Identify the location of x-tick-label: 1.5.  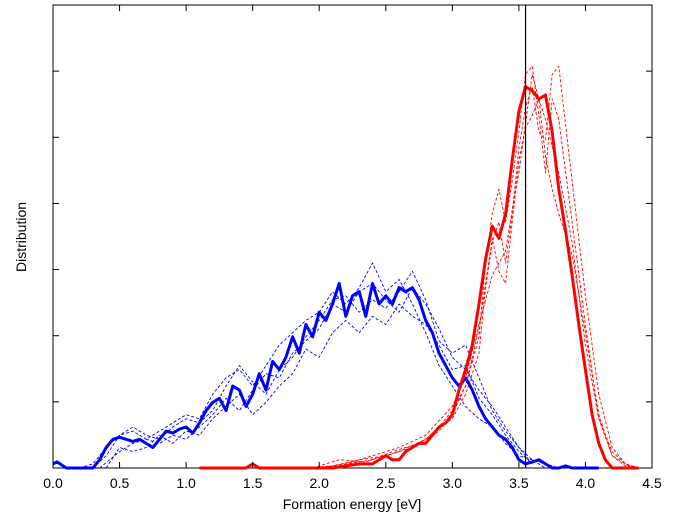
(253, 483).